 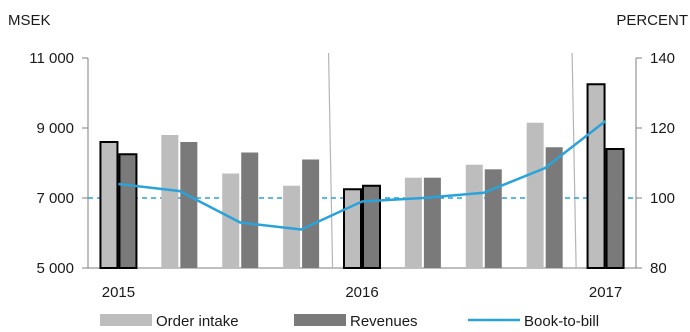 I want to click on year-labels-group: 2015 2016 2017, so click(x=362, y=292).